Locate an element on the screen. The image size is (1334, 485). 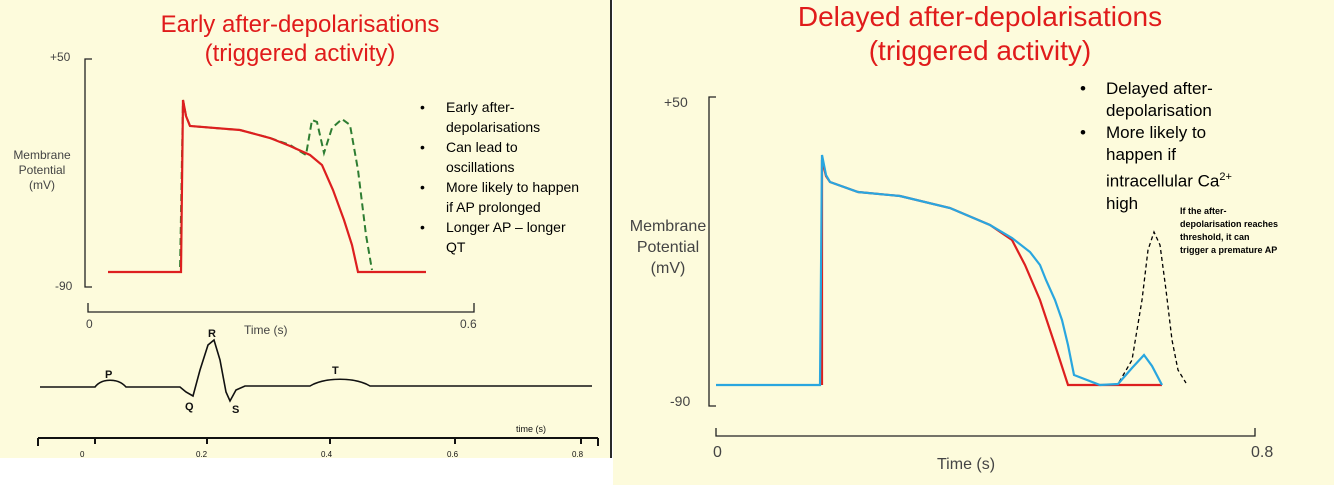
left-normal-ap is located at coordinates (267, 186).